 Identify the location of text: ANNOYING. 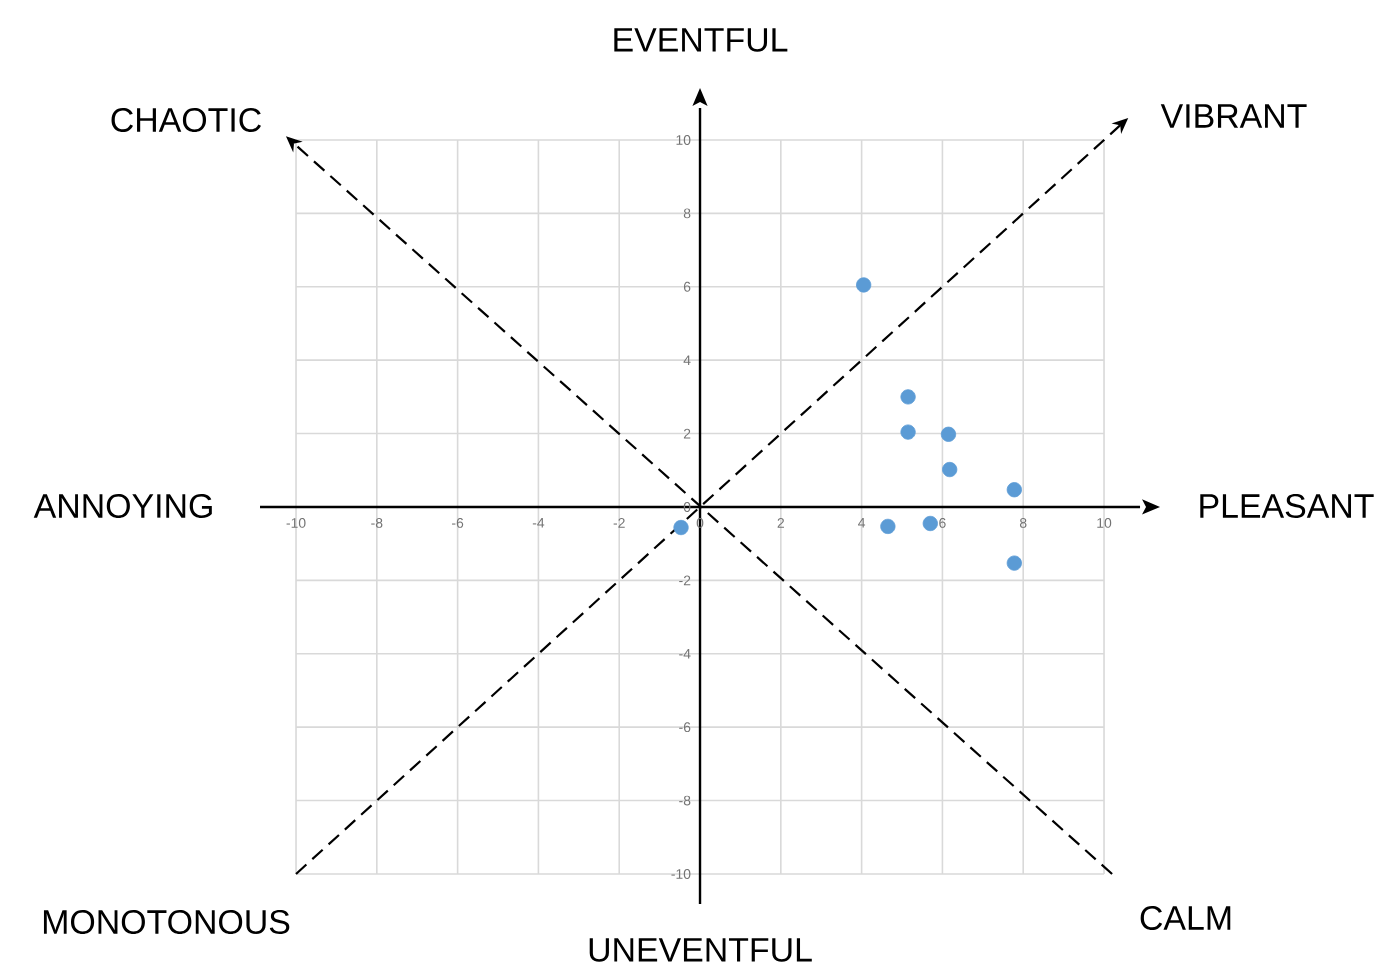
(122, 505).